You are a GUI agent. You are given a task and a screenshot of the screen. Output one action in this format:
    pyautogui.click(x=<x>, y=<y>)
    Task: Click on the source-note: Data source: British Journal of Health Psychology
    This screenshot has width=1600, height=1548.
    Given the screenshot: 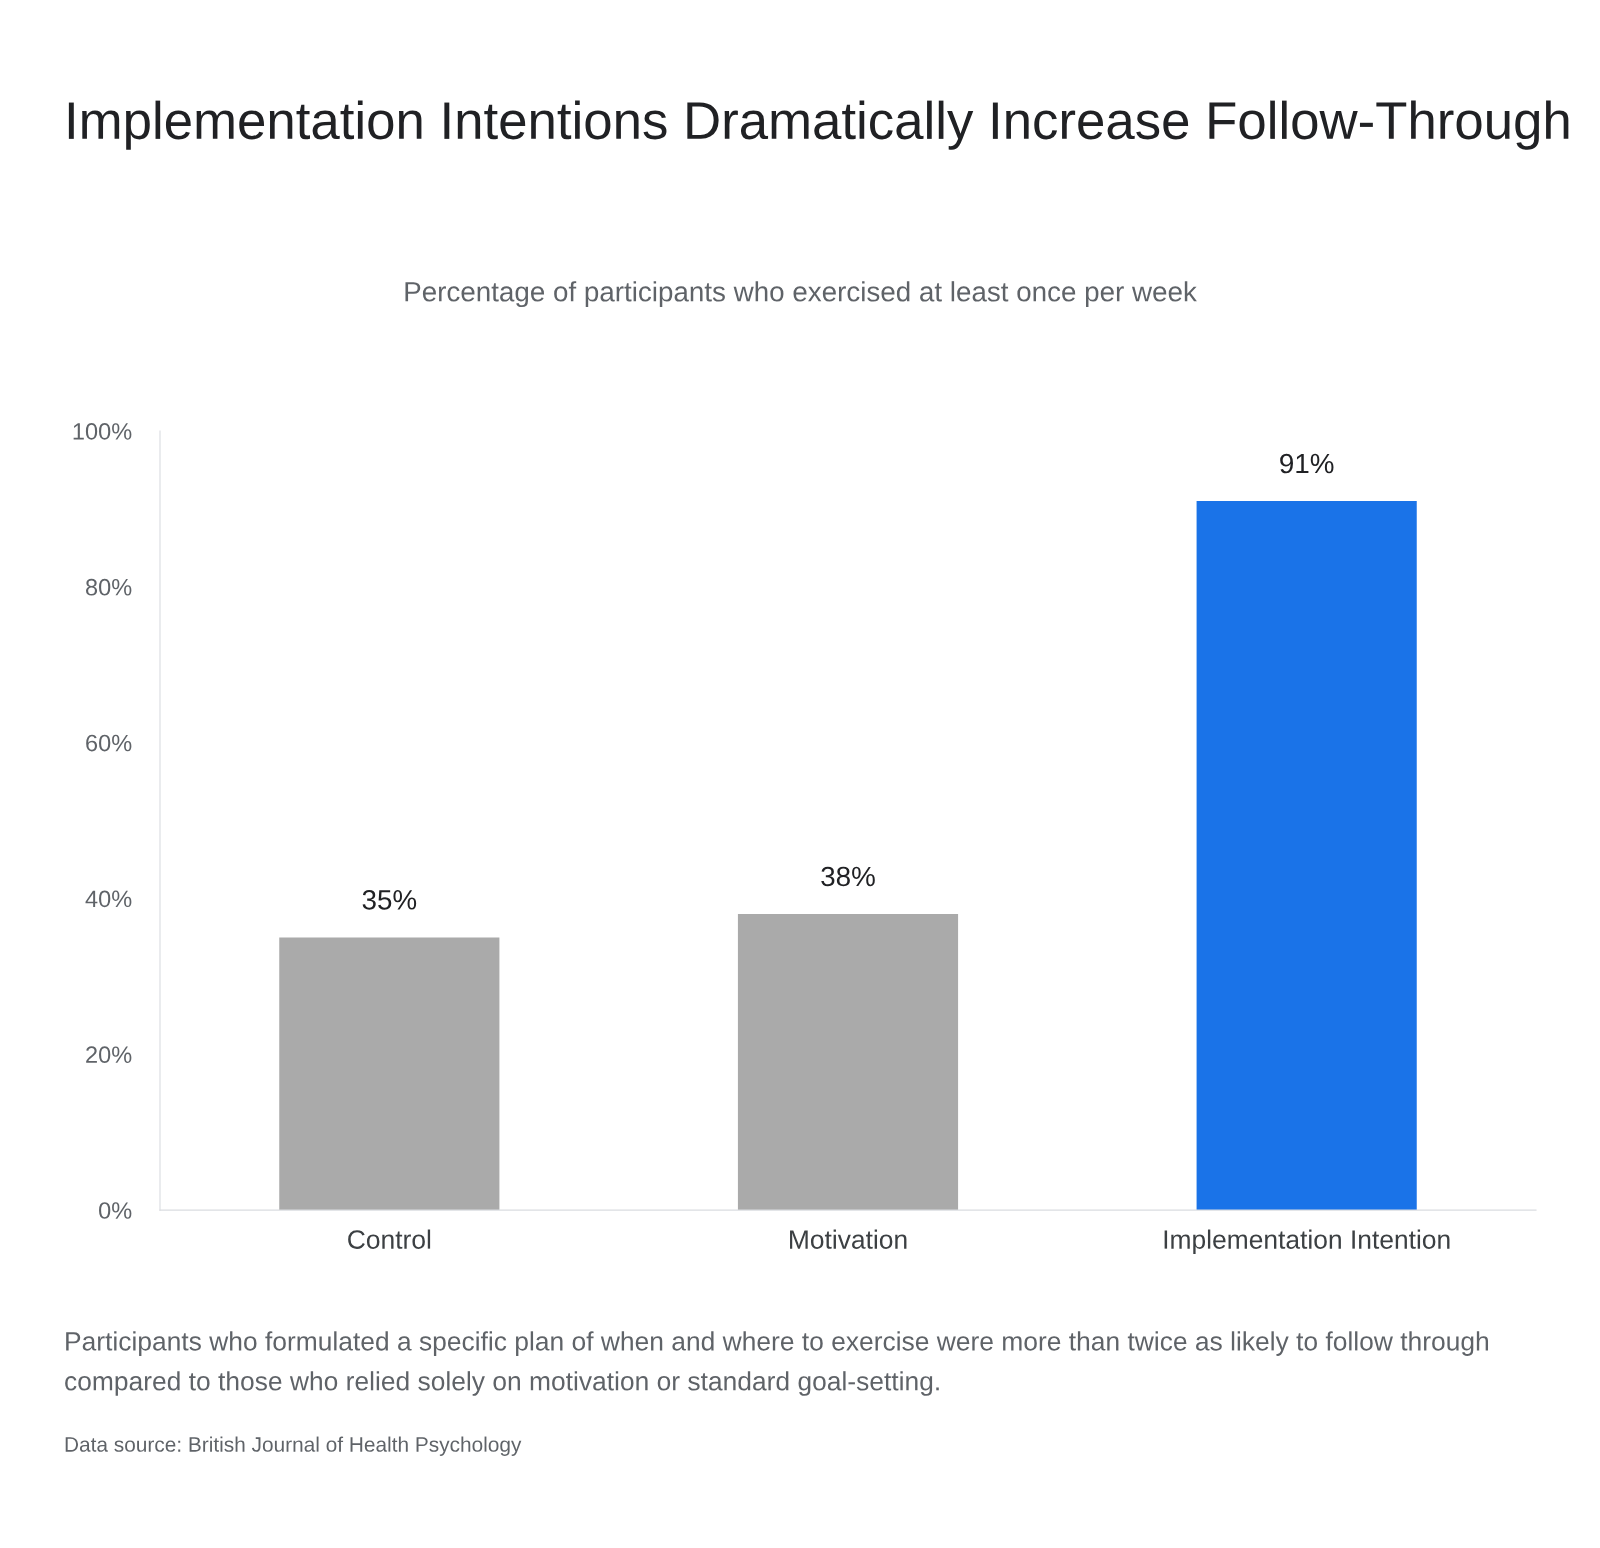 What is the action you would take?
    pyautogui.click(x=293, y=1446)
    